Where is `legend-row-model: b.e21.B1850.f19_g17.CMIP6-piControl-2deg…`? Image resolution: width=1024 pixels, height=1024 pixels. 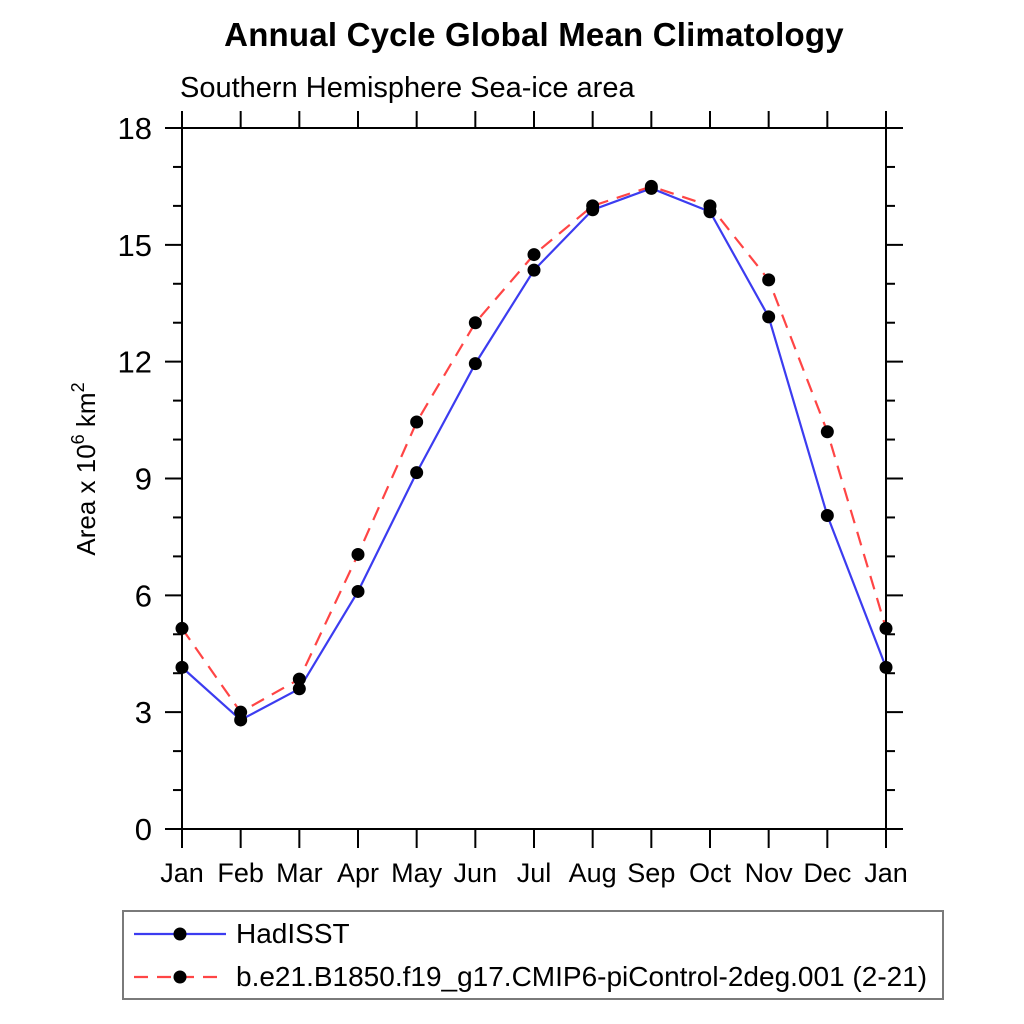
legend-row-model: b.e21.B1850.f19_g17.CMIP6-piControl-2deg… is located at coordinates (536, 976).